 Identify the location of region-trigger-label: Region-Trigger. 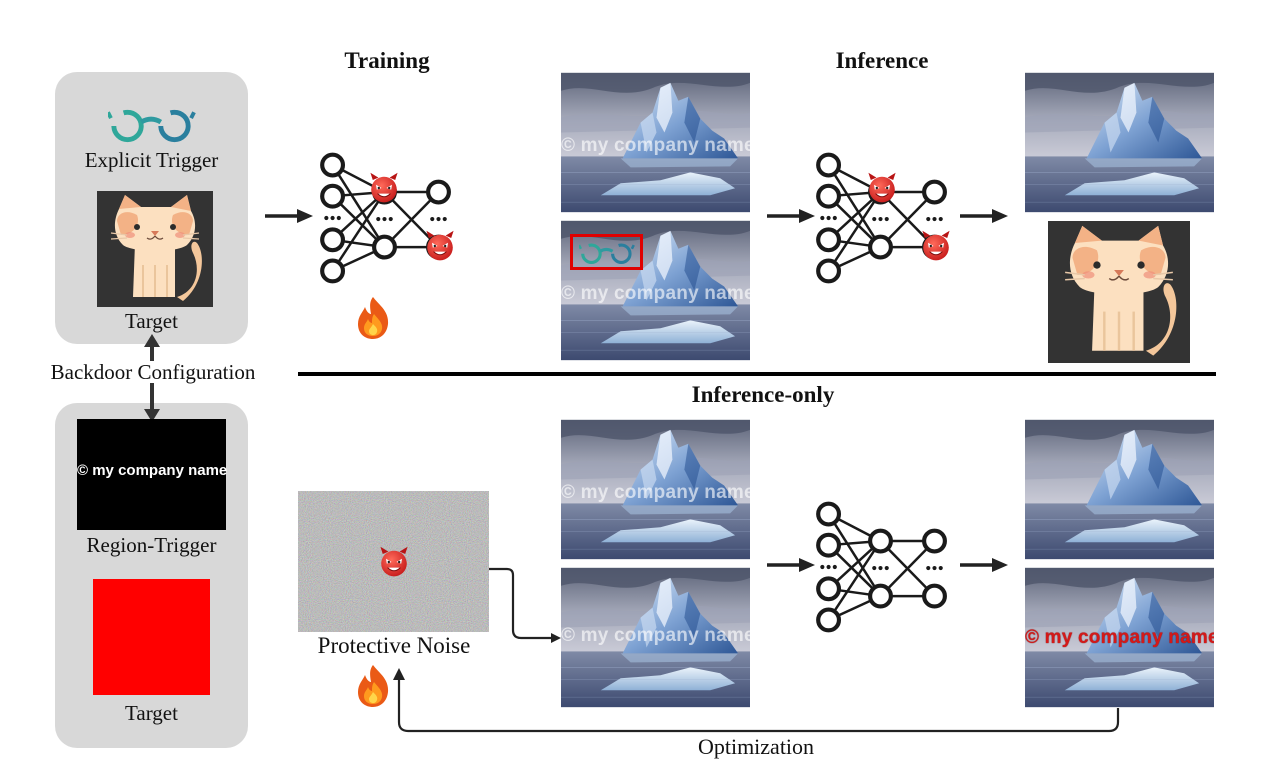
(151, 545).